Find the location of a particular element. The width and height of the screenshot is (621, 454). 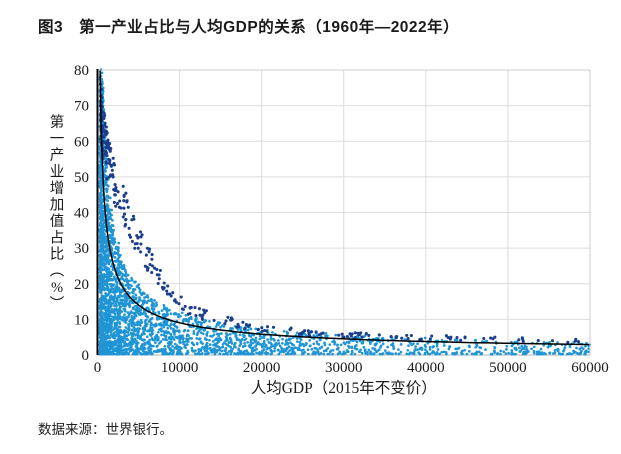

y-tick-label: 70 is located at coordinates (81, 107).